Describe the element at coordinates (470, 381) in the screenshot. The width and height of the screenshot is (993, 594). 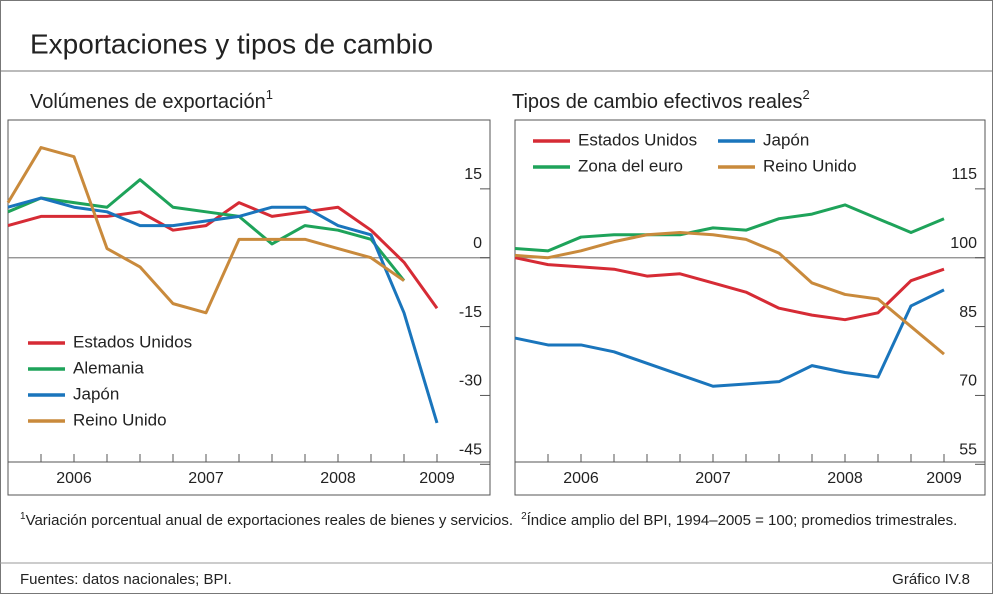
I see `y-tick-label: -30` at that location.